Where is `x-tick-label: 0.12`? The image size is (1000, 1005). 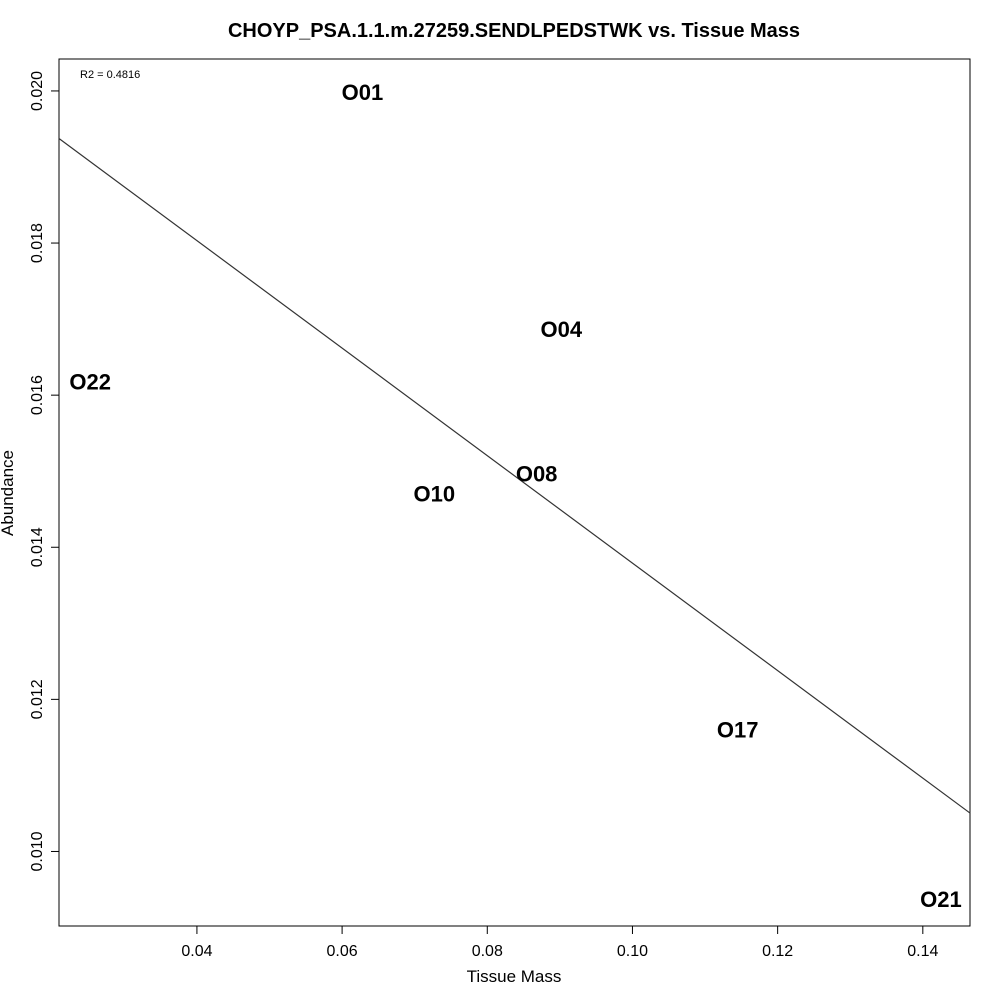
x-tick-label: 0.12 is located at coordinates (777, 951).